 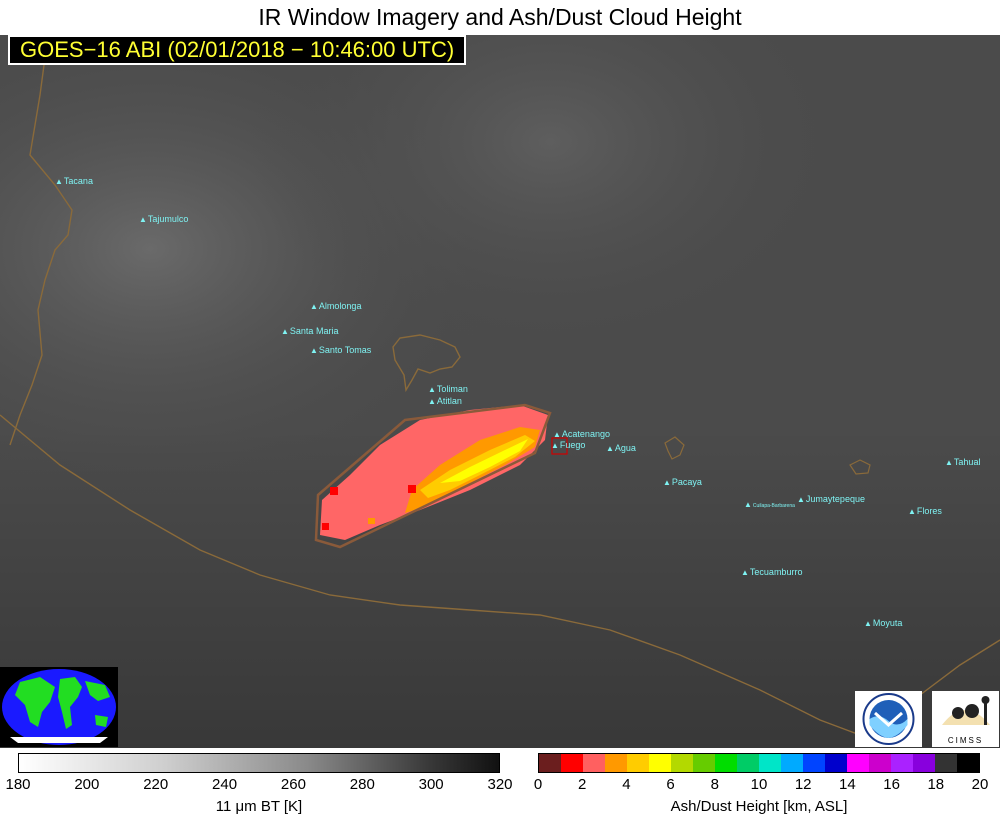 I want to click on bt-colorbar, so click(x=259, y=763).